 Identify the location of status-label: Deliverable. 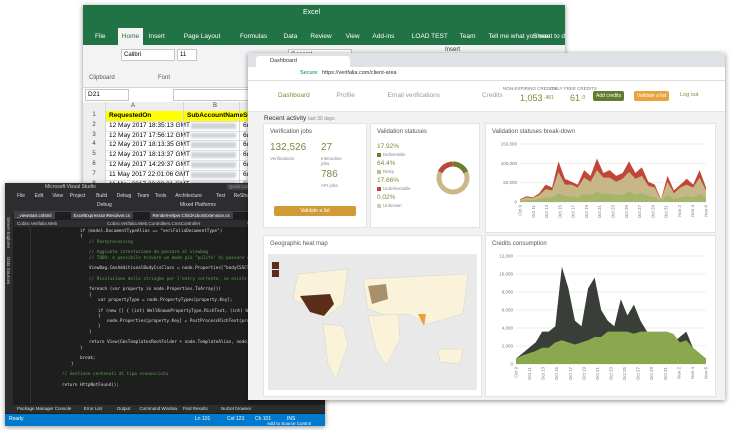
(394, 154).